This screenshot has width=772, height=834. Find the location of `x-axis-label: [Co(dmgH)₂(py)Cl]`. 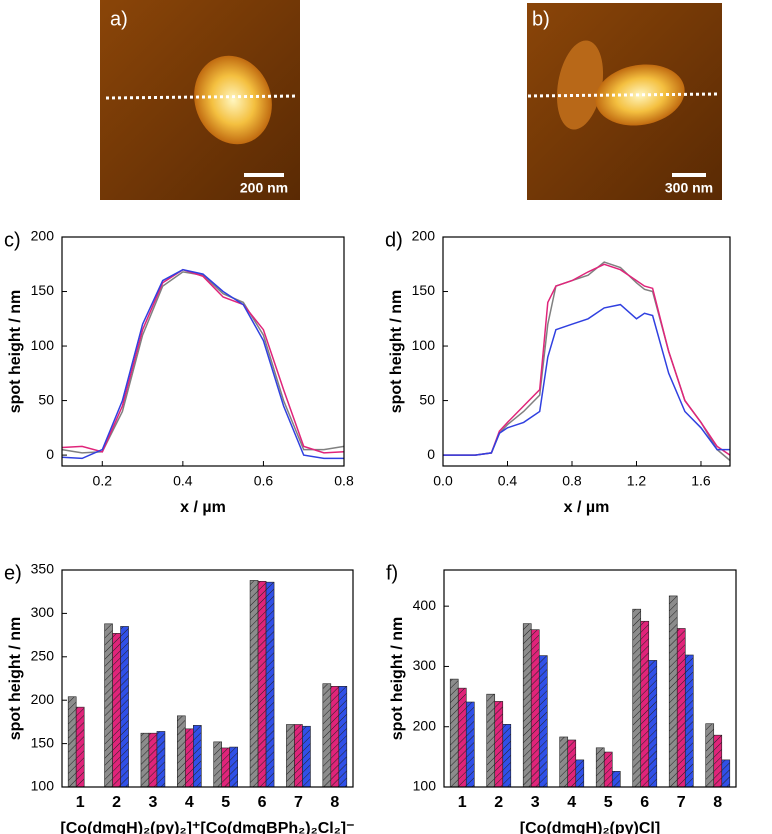

x-axis-label: [Co(dmgH)₂(py)Cl] is located at coordinates (590, 827).